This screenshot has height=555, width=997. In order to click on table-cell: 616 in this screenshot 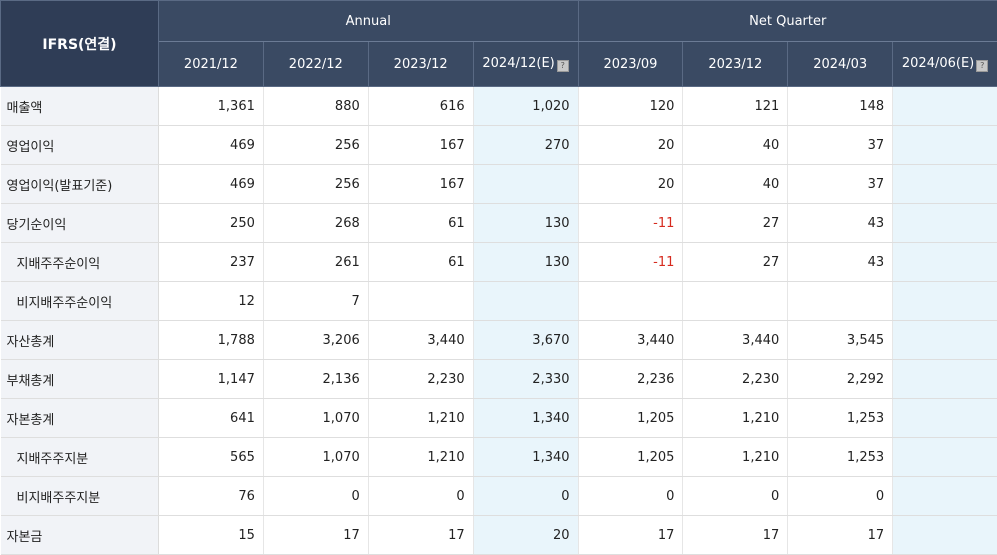, I will do `click(421, 106)`.